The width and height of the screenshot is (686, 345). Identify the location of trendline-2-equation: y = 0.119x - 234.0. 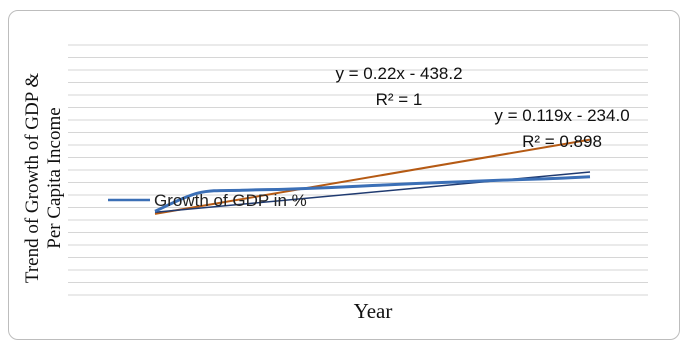
(561, 115).